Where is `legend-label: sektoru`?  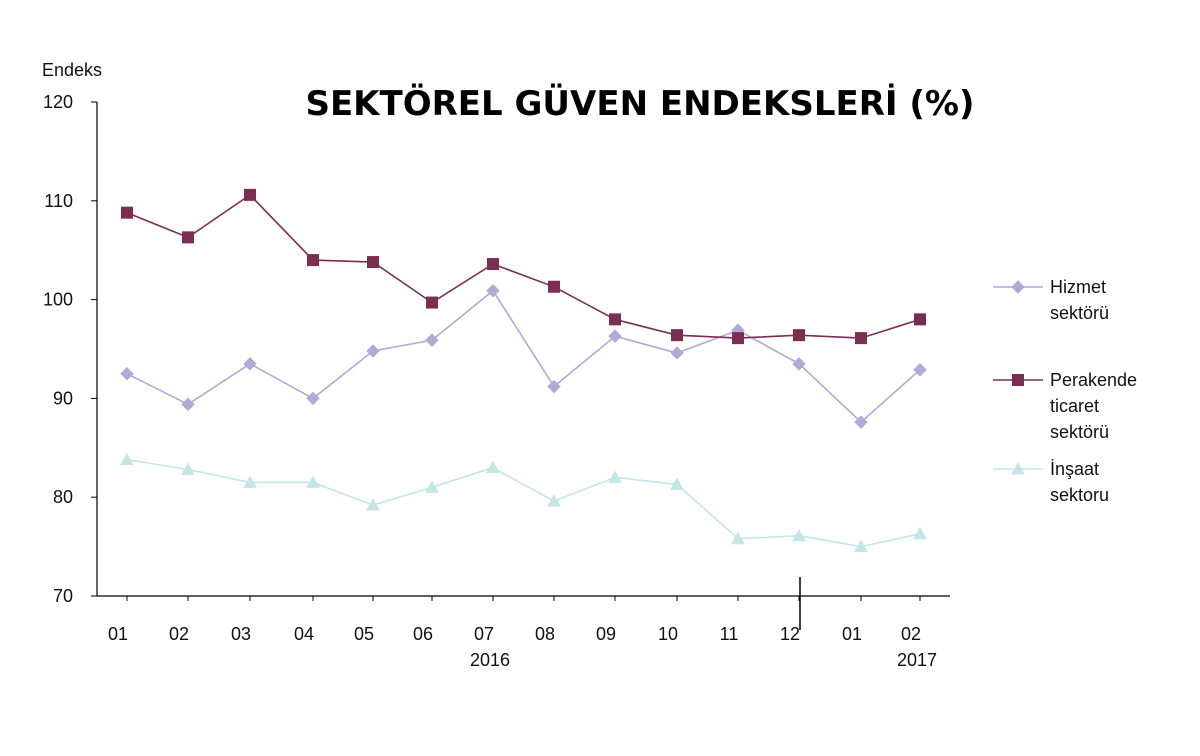 legend-label: sektoru is located at coordinates (1079, 495).